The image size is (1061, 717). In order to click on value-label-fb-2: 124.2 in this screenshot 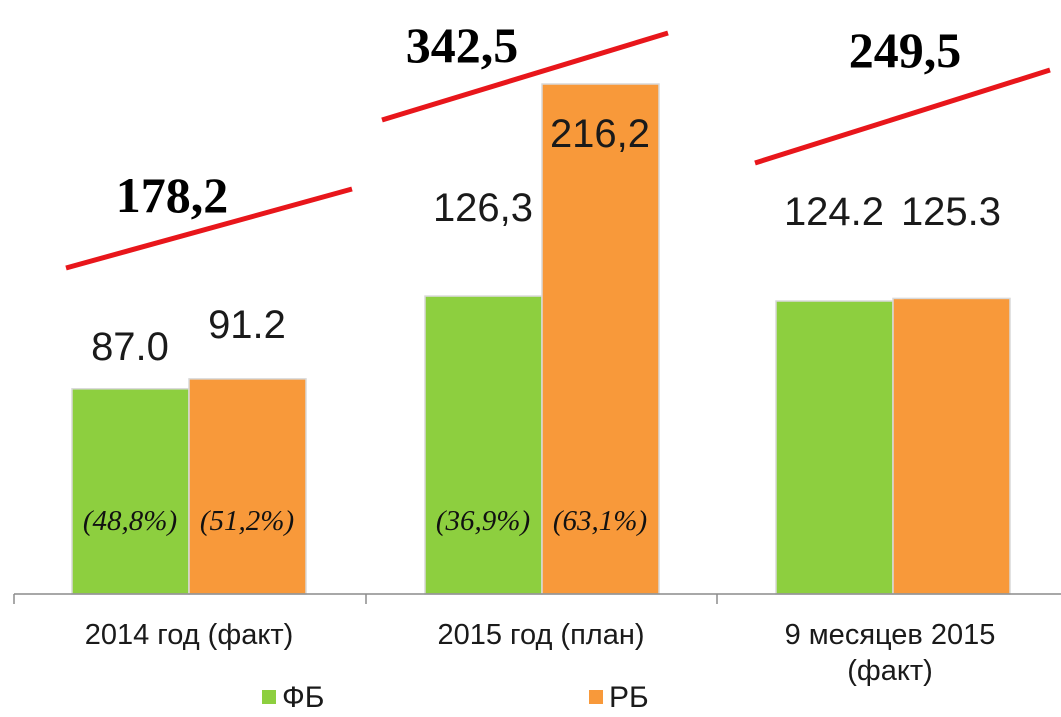, I will do `click(834, 212)`.